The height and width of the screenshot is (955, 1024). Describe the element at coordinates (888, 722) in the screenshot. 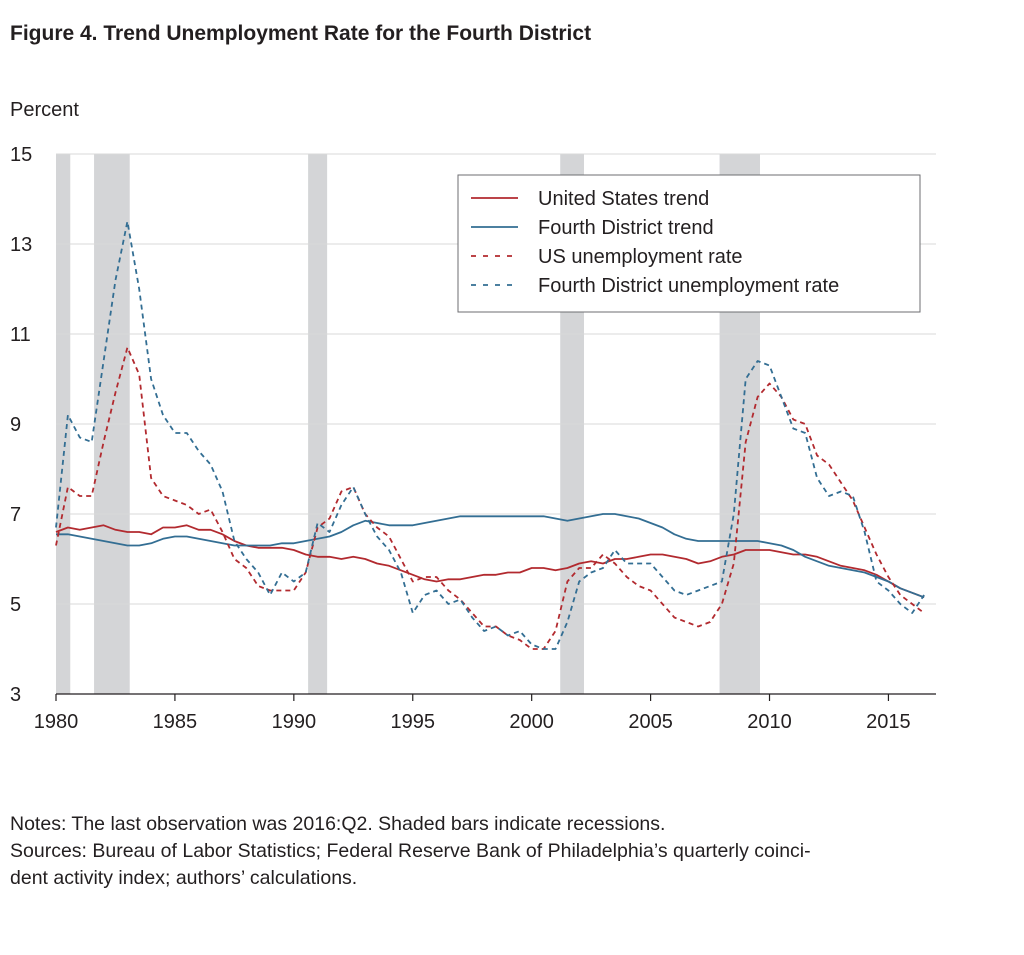

I see `x-tick-label: 2015` at that location.